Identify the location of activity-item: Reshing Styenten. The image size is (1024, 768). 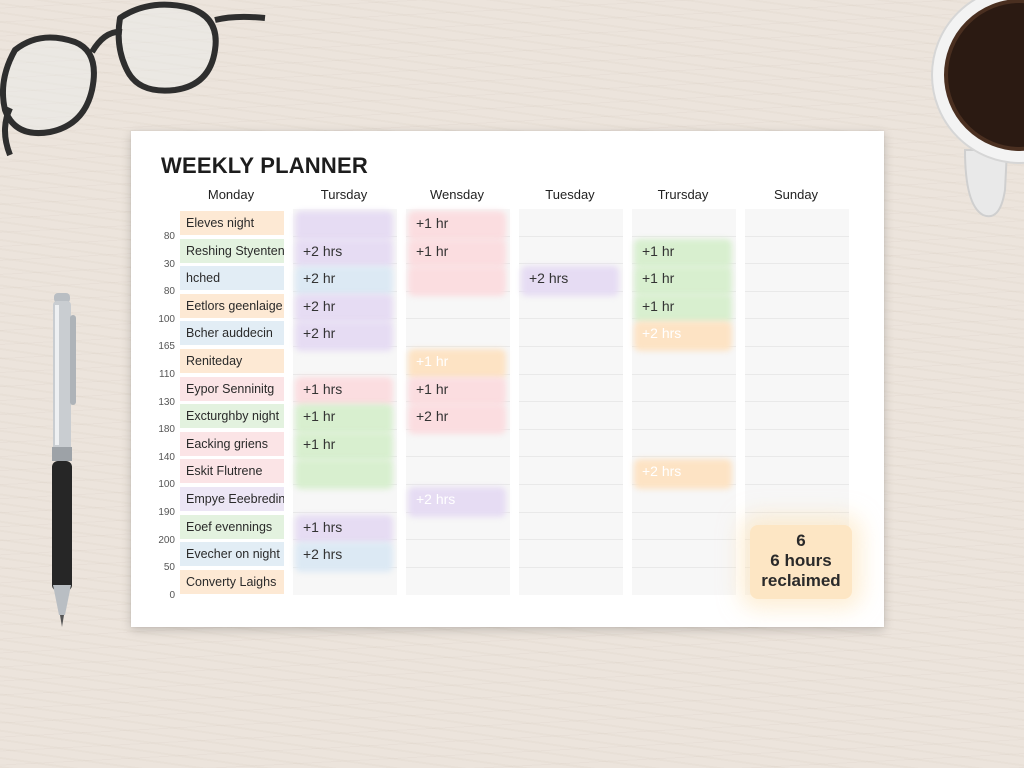
(232, 250).